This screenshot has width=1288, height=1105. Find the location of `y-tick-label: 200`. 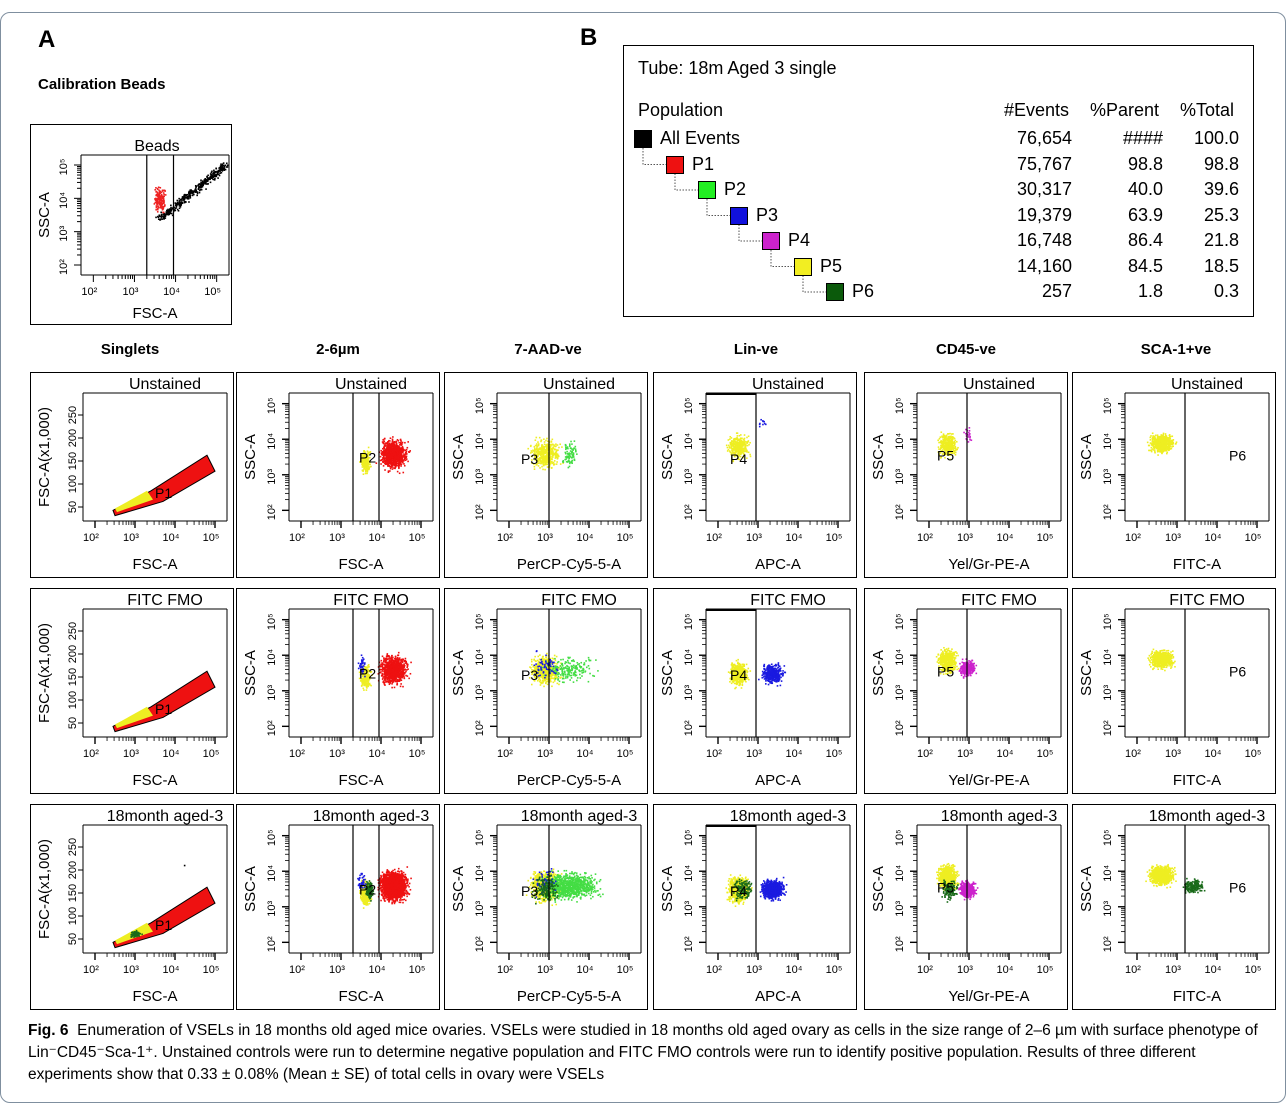

y-tick-label: 200 is located at coordinates (73, 870).